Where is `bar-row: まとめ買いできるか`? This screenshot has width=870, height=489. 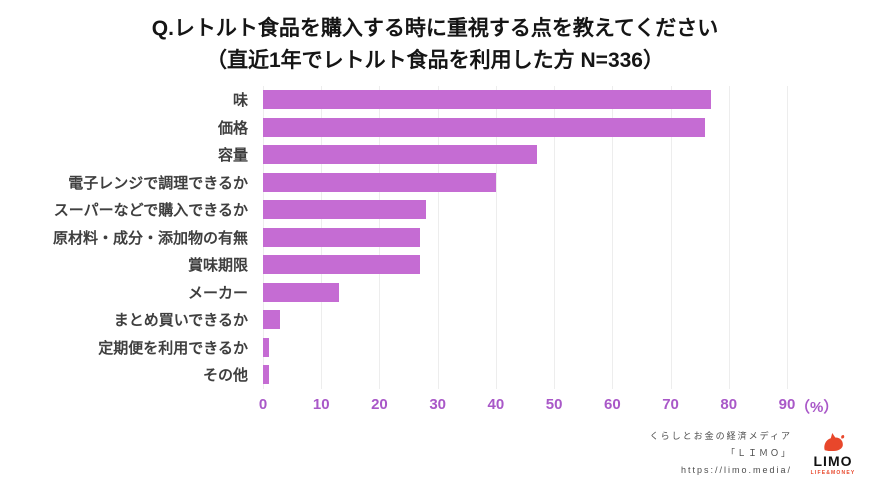
bar-row: まとめ買いできるか is located at coordinates (435, 320).